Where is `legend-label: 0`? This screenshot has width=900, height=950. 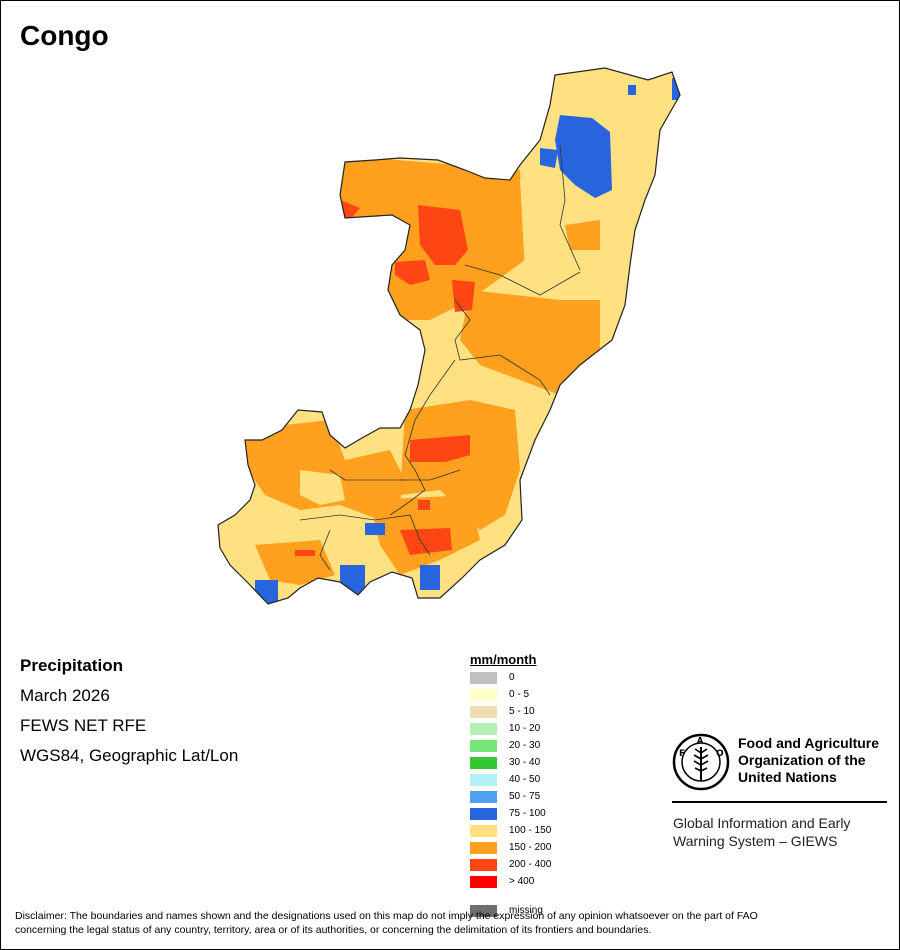
legend-label: 0 is located at coordinates (512, 677).